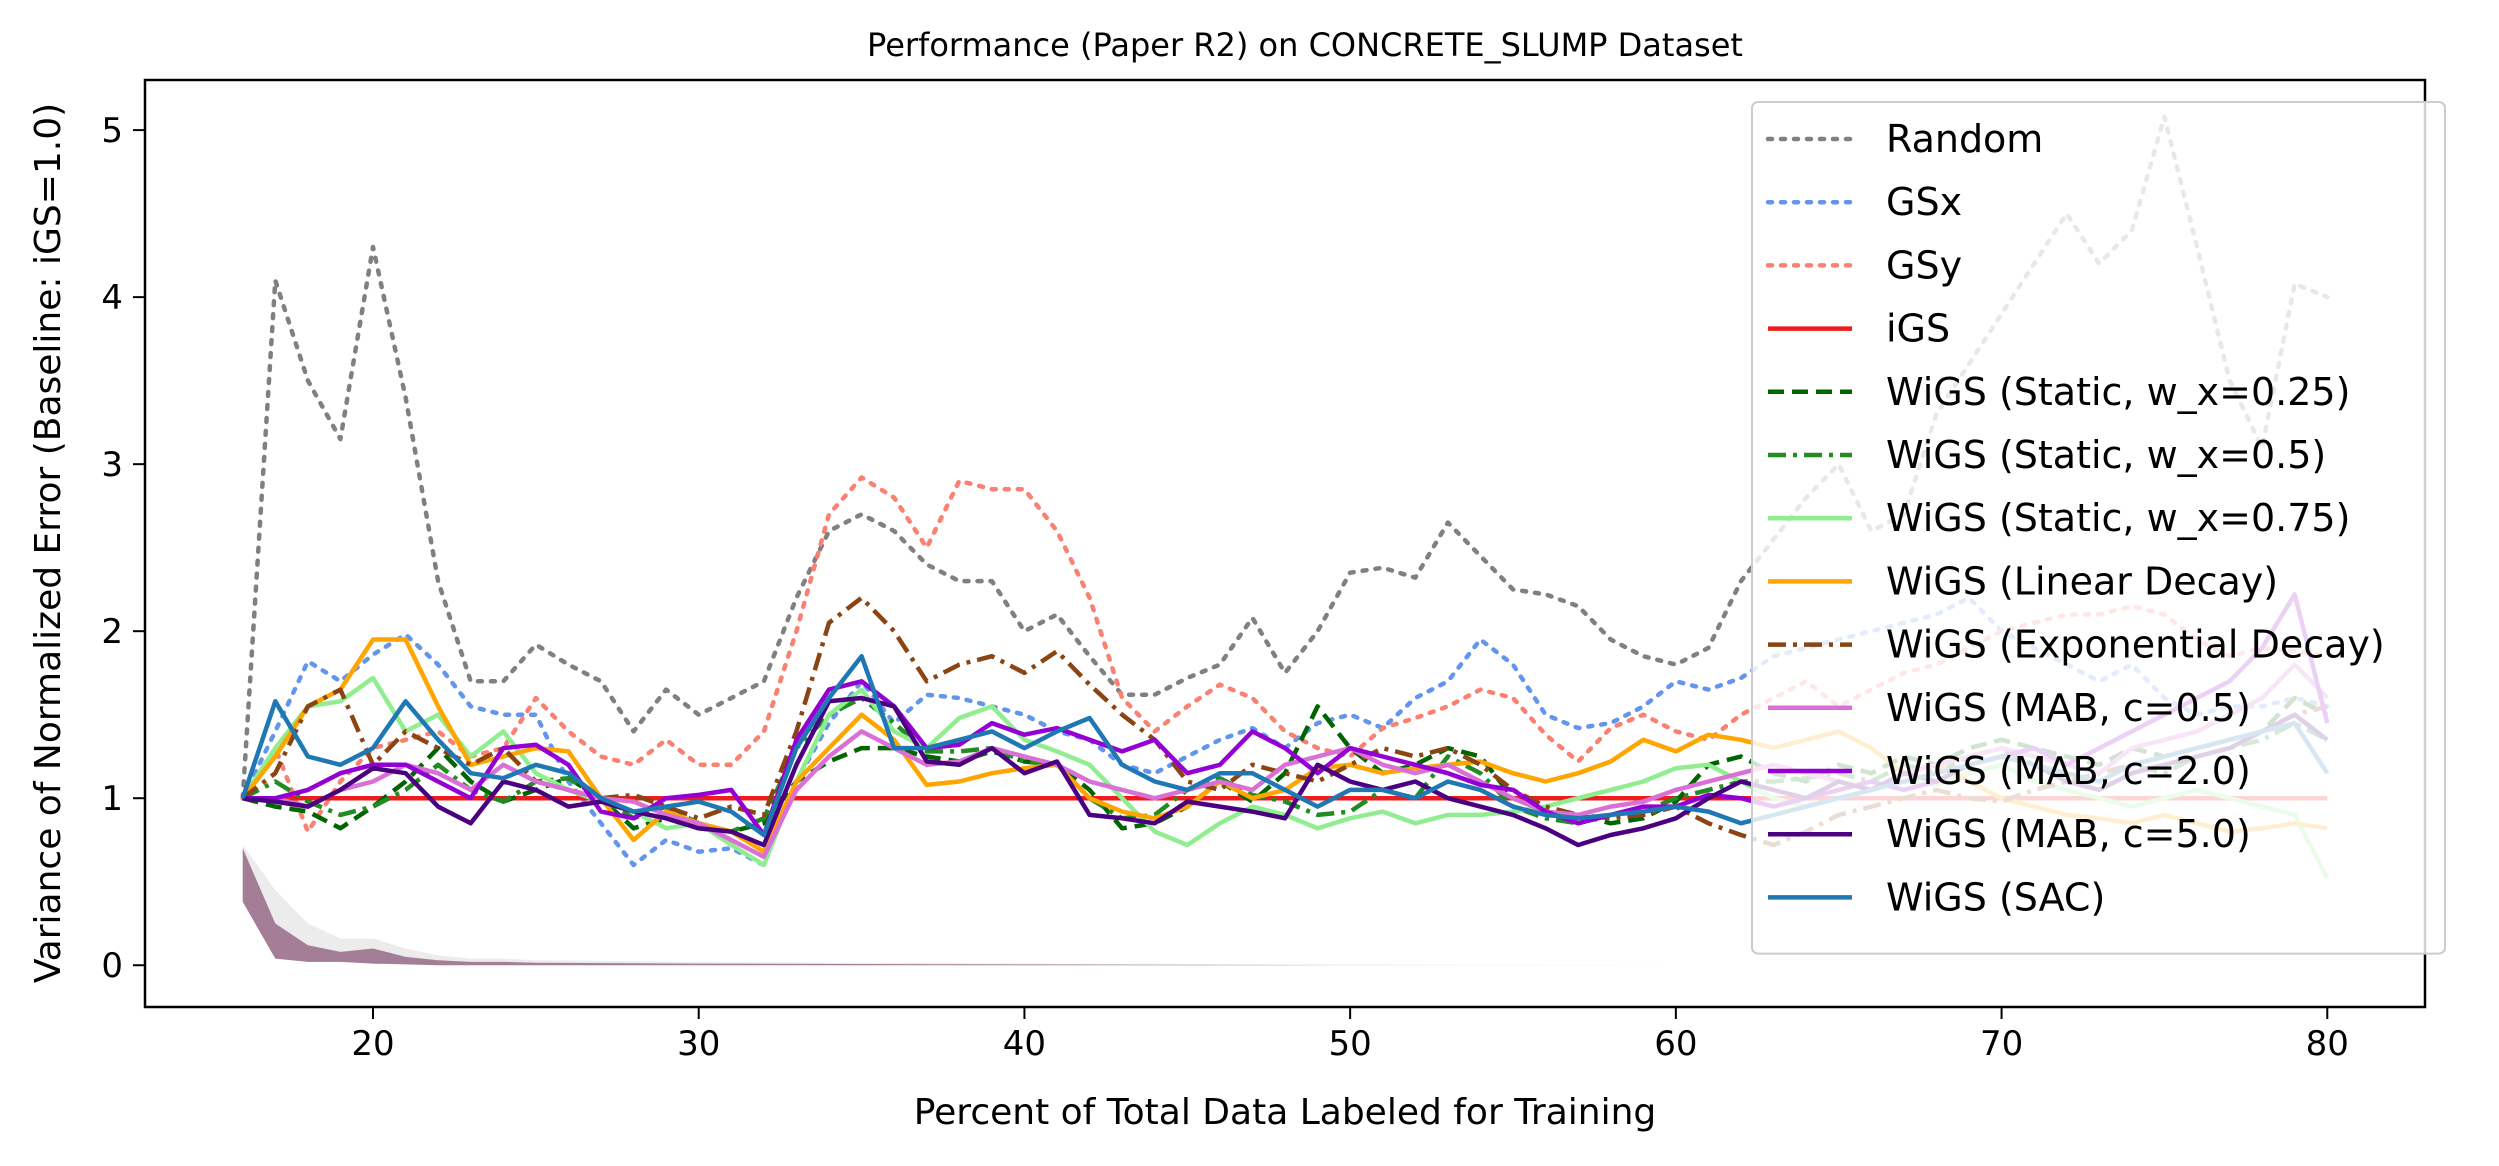 The image size is (2499, 1166). I want to click on legend-label-8: WiGS (Linear Decay), so click(2082, 581).